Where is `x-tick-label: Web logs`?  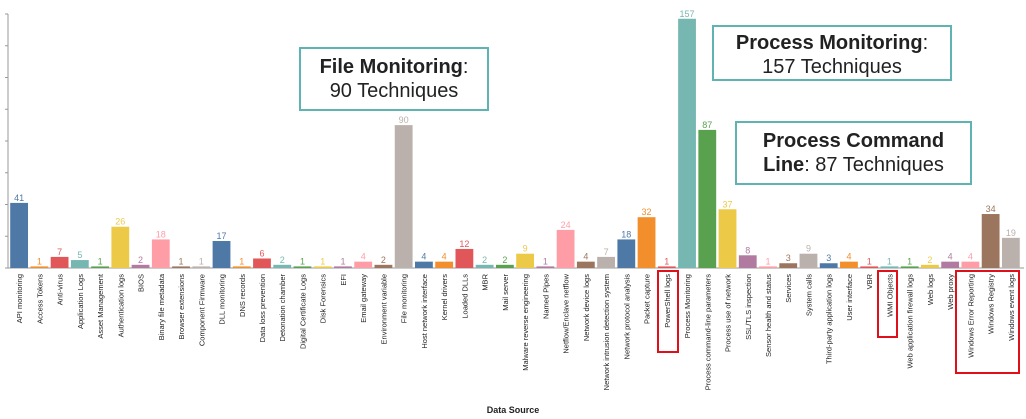 x-tick-label: Web logs is located at coordinates (930, 289).